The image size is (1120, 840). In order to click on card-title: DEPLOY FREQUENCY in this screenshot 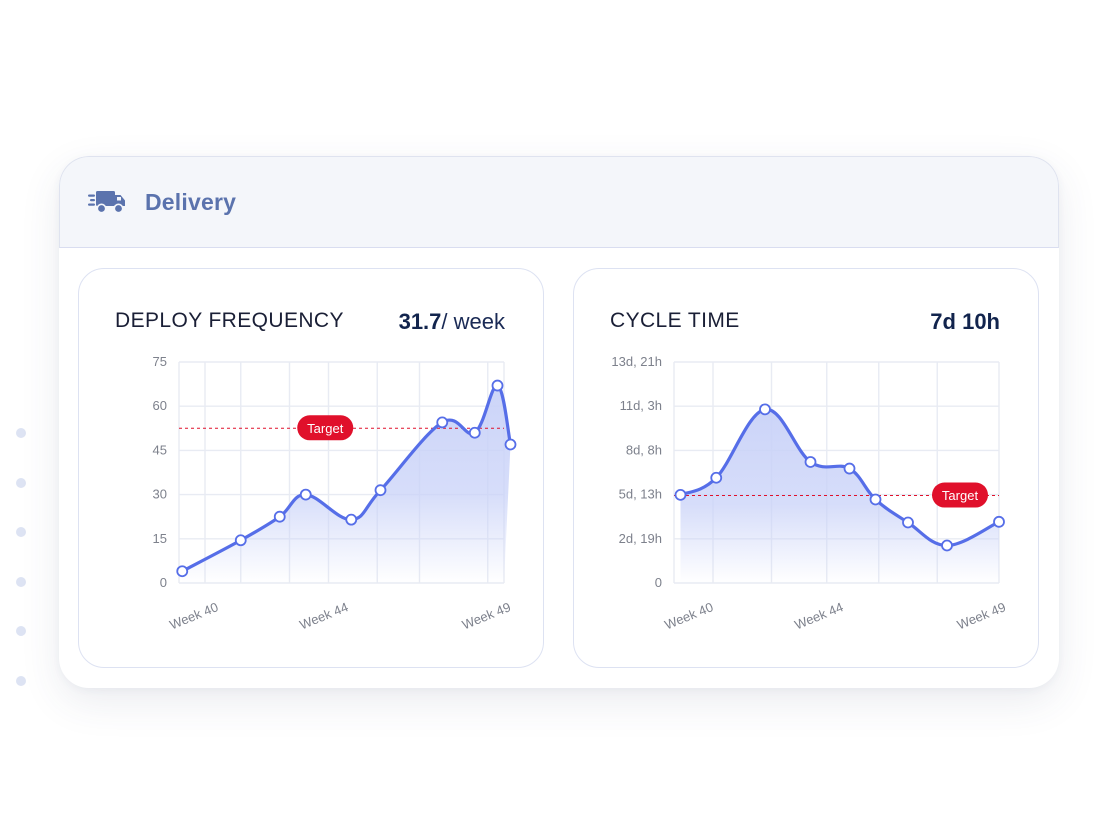, I will do `click(229, 320)`.